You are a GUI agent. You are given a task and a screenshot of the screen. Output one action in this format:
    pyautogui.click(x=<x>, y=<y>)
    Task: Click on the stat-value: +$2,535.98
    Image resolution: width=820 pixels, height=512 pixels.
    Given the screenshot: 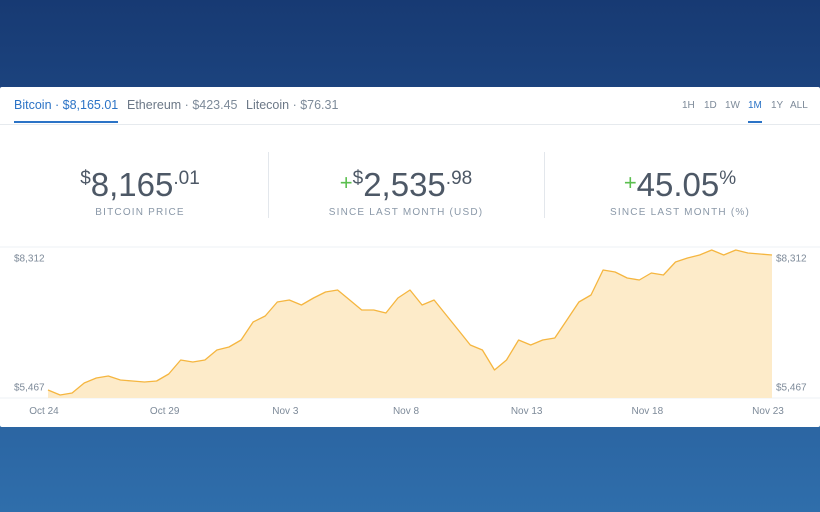 What is the action you would take?
    pyautogui.click(x=406, y=182)
    